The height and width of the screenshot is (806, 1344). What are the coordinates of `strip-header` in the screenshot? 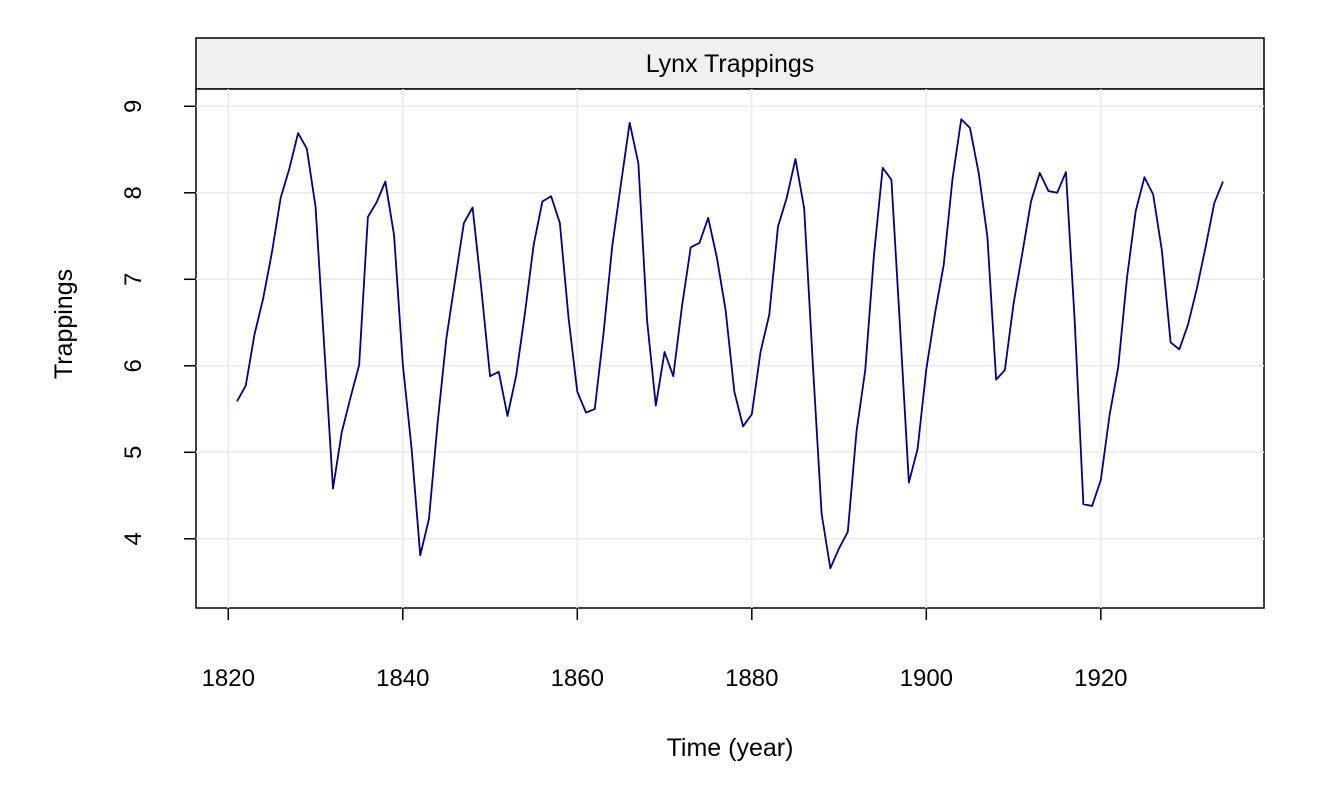 It's located at (730, 63).